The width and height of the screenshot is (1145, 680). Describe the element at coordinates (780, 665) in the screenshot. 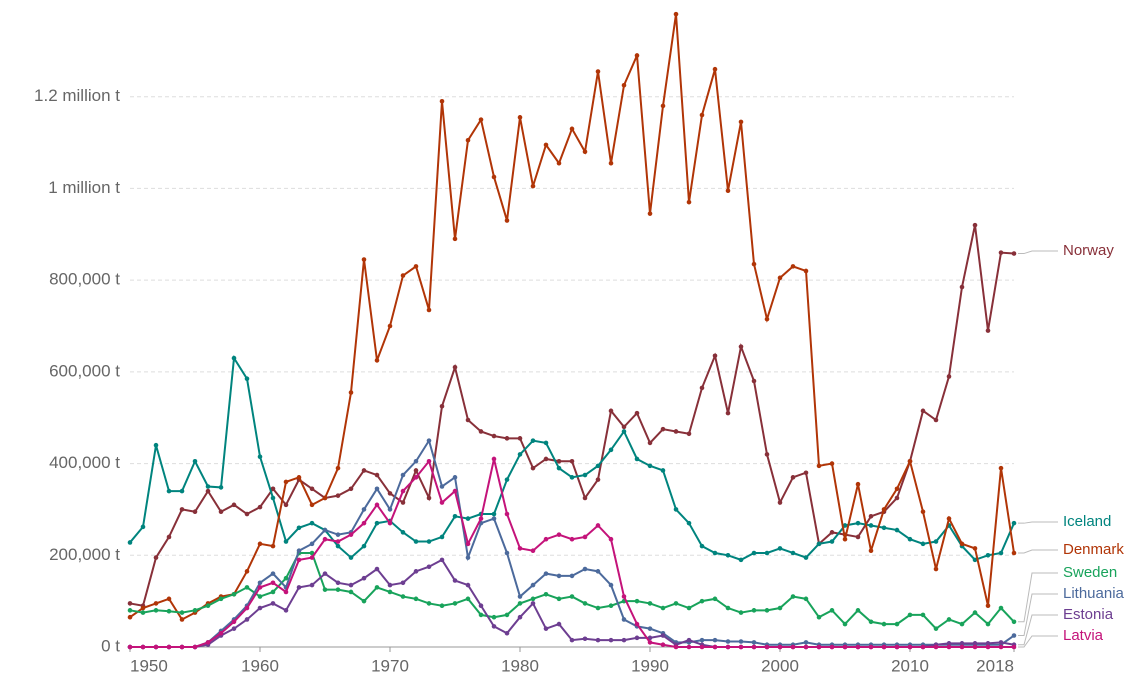

I see `x-tick-label: 2000` at that location.